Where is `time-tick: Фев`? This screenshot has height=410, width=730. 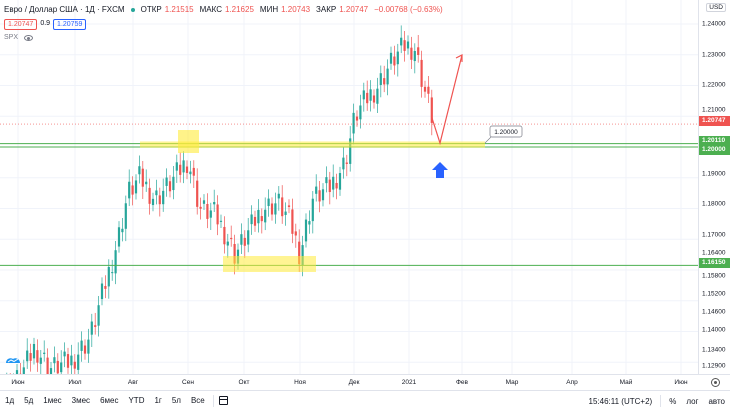 time-tick: Фев is located at coordinates (462, 382).